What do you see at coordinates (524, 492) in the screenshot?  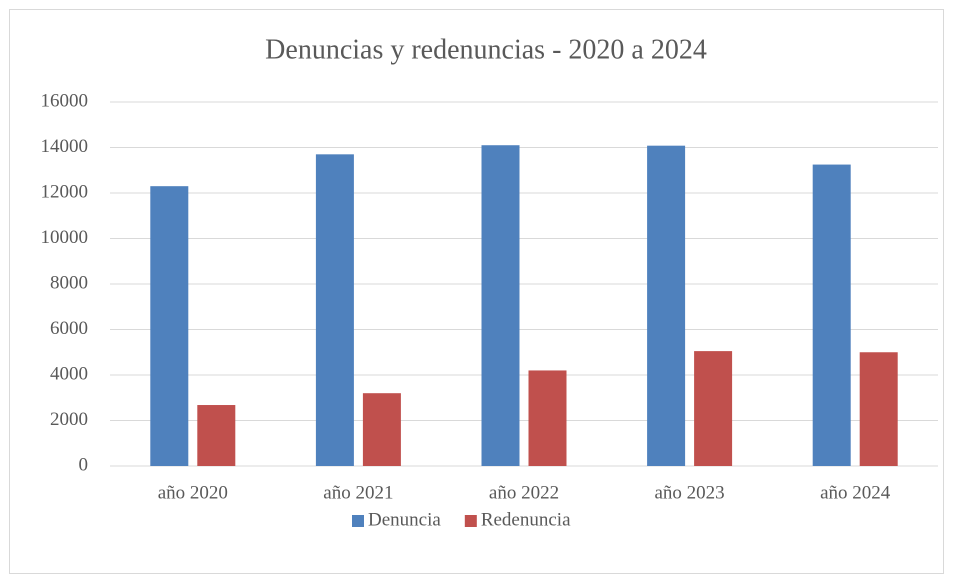 I see `x-tick-label: año 2022` at bounding box center [524, 492].